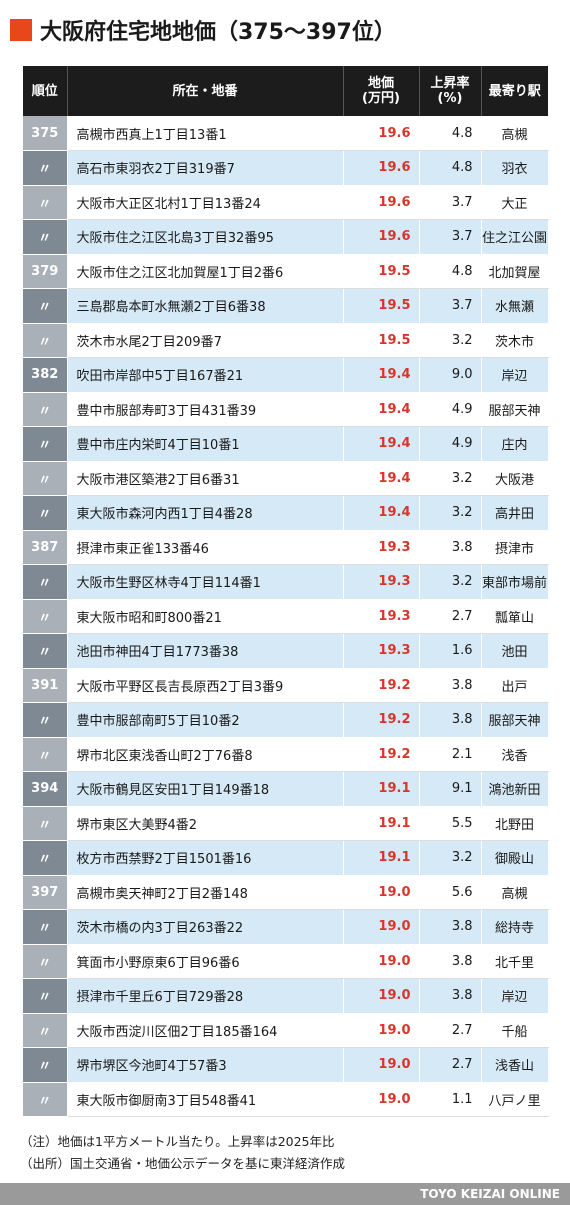 Image resolution: width=570 pixels, height=1205 pixels. Describe the element at coordinates (286, 340) in the screenshot. I see `table-row: 〃茨木市水尾2丁目209番7 19.5 3.2 茨木市` at that location.